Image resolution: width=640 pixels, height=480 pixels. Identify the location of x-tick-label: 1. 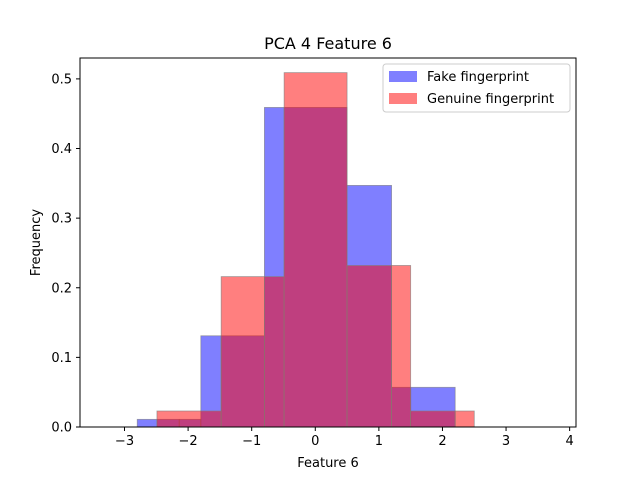
(379, 441).